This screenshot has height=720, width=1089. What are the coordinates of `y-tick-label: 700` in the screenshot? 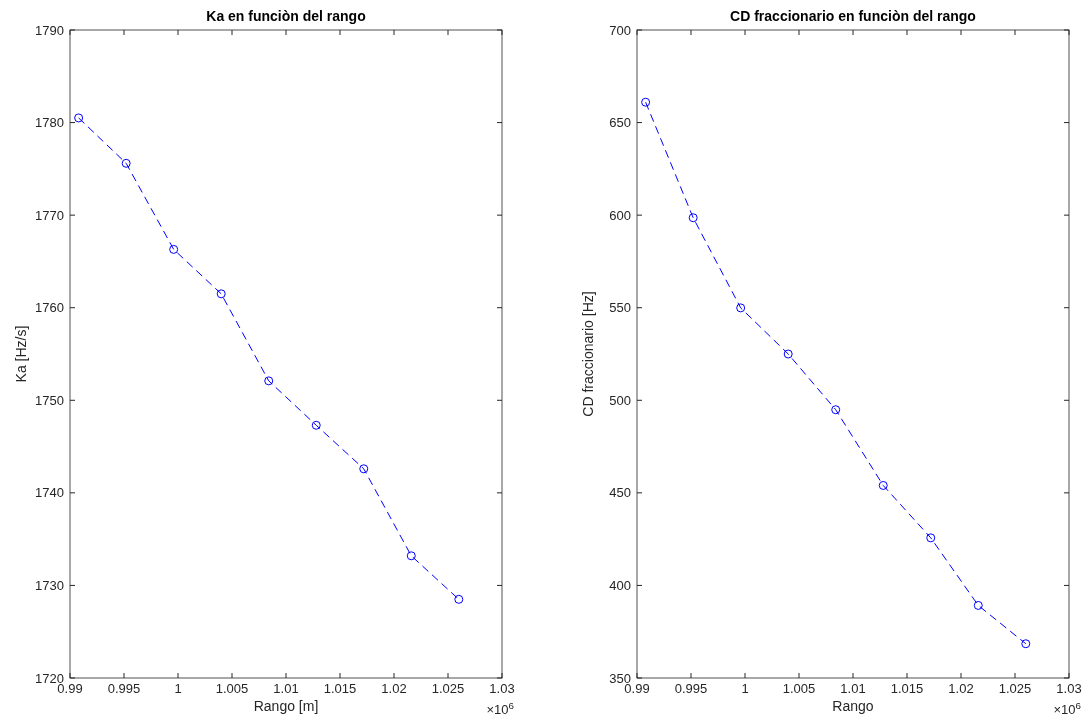 It's located at (620, 30).